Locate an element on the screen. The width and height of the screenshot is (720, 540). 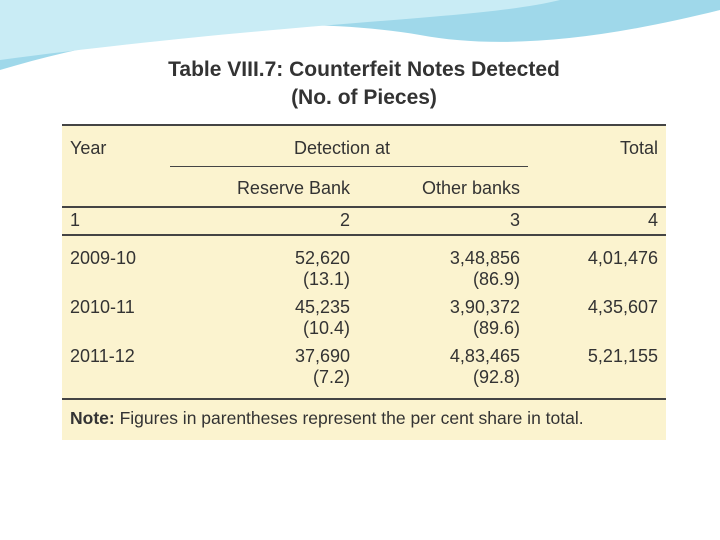
wave-light is located at coordinates (280, 30).